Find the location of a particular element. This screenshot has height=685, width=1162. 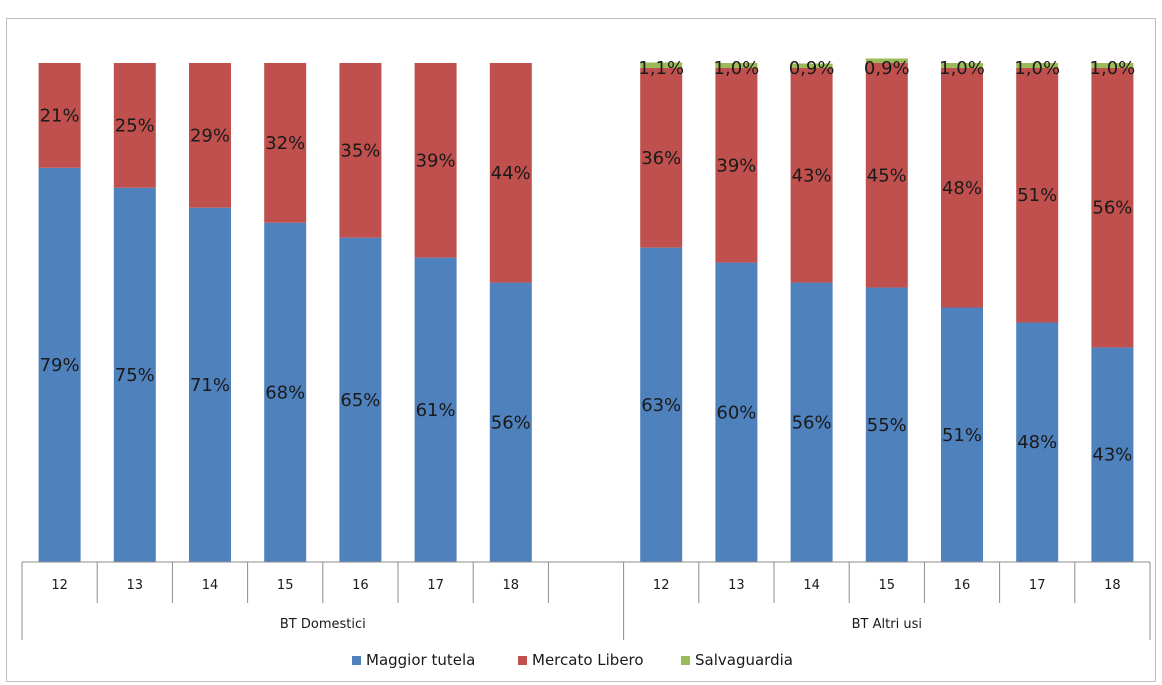

data-label-maggior-tutela: 71% is located at coordinates (210, 385).